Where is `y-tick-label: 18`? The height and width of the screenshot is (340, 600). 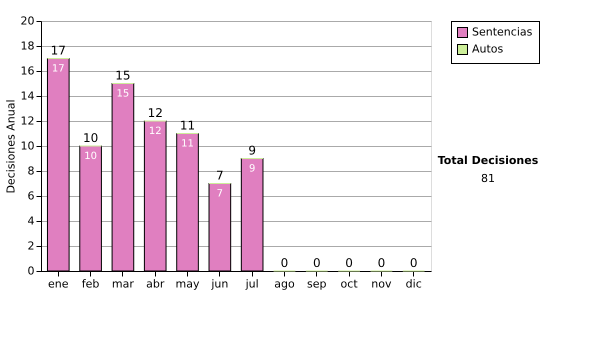 y-tick-label: 18 is located at coordinates (27, 46).